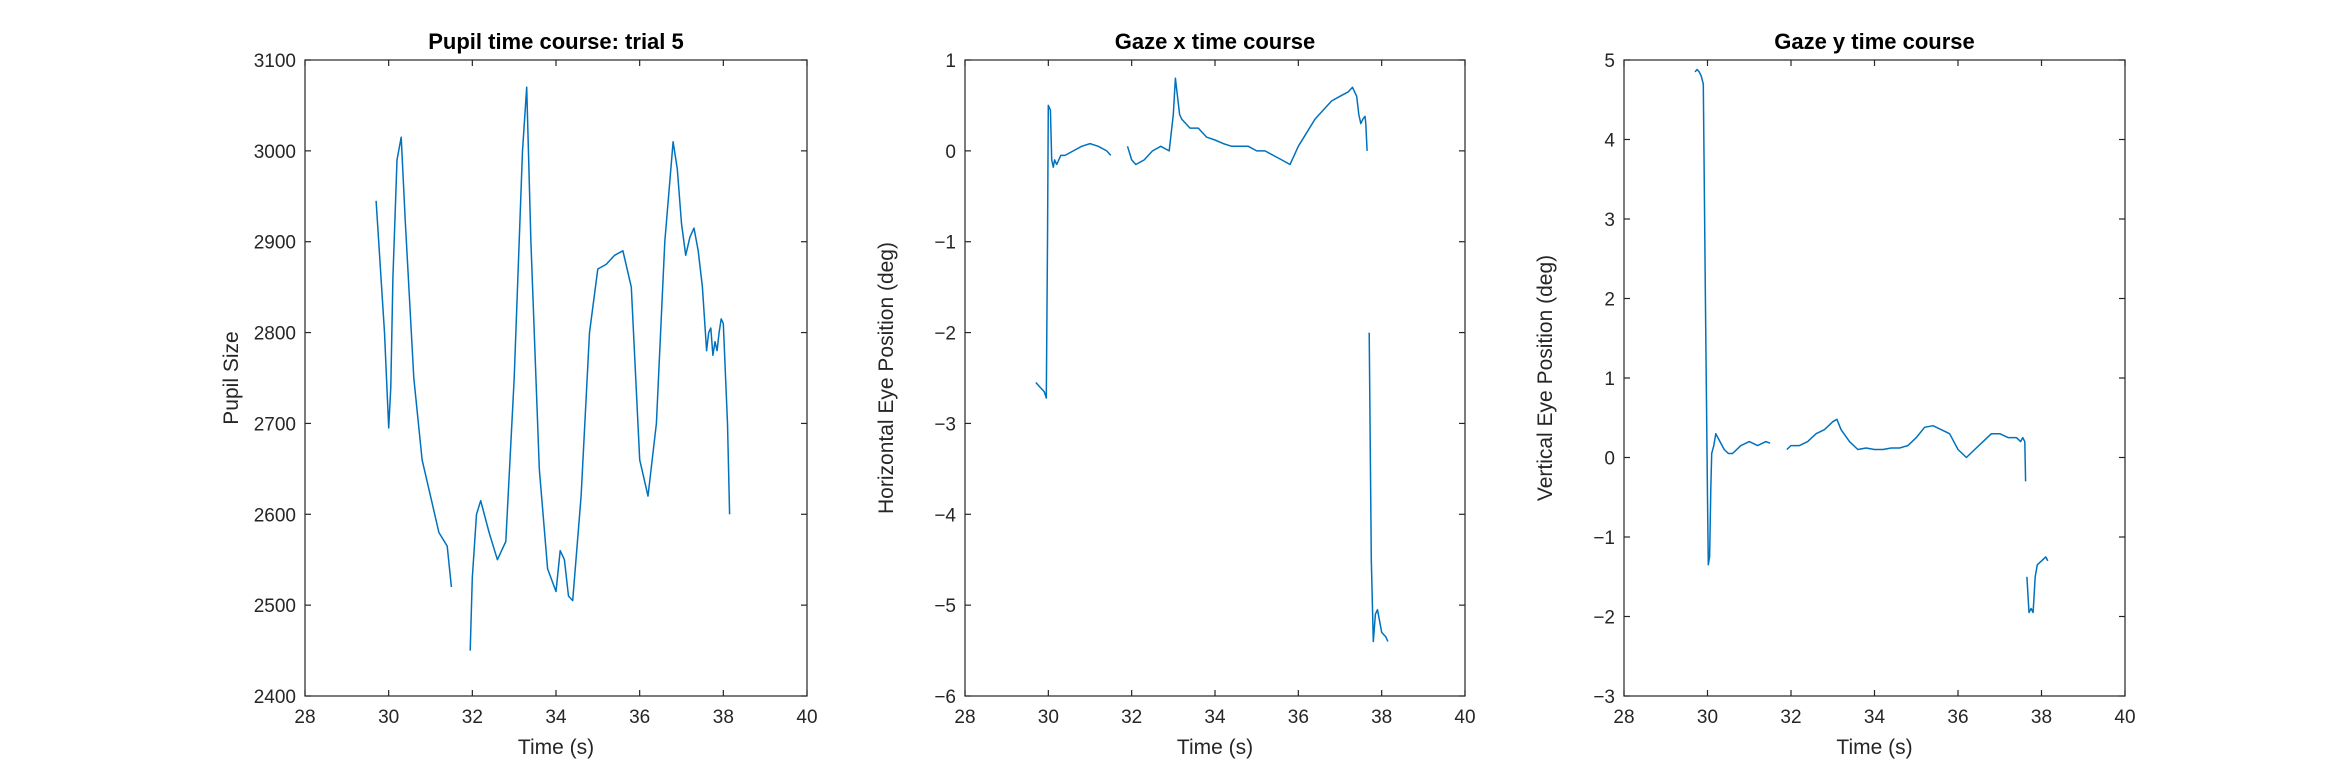  What do you see at coordinates (1215, 41) in the screenshot?
I see `chart-title: Gaze x time course` at bounding box center [1215, 41].